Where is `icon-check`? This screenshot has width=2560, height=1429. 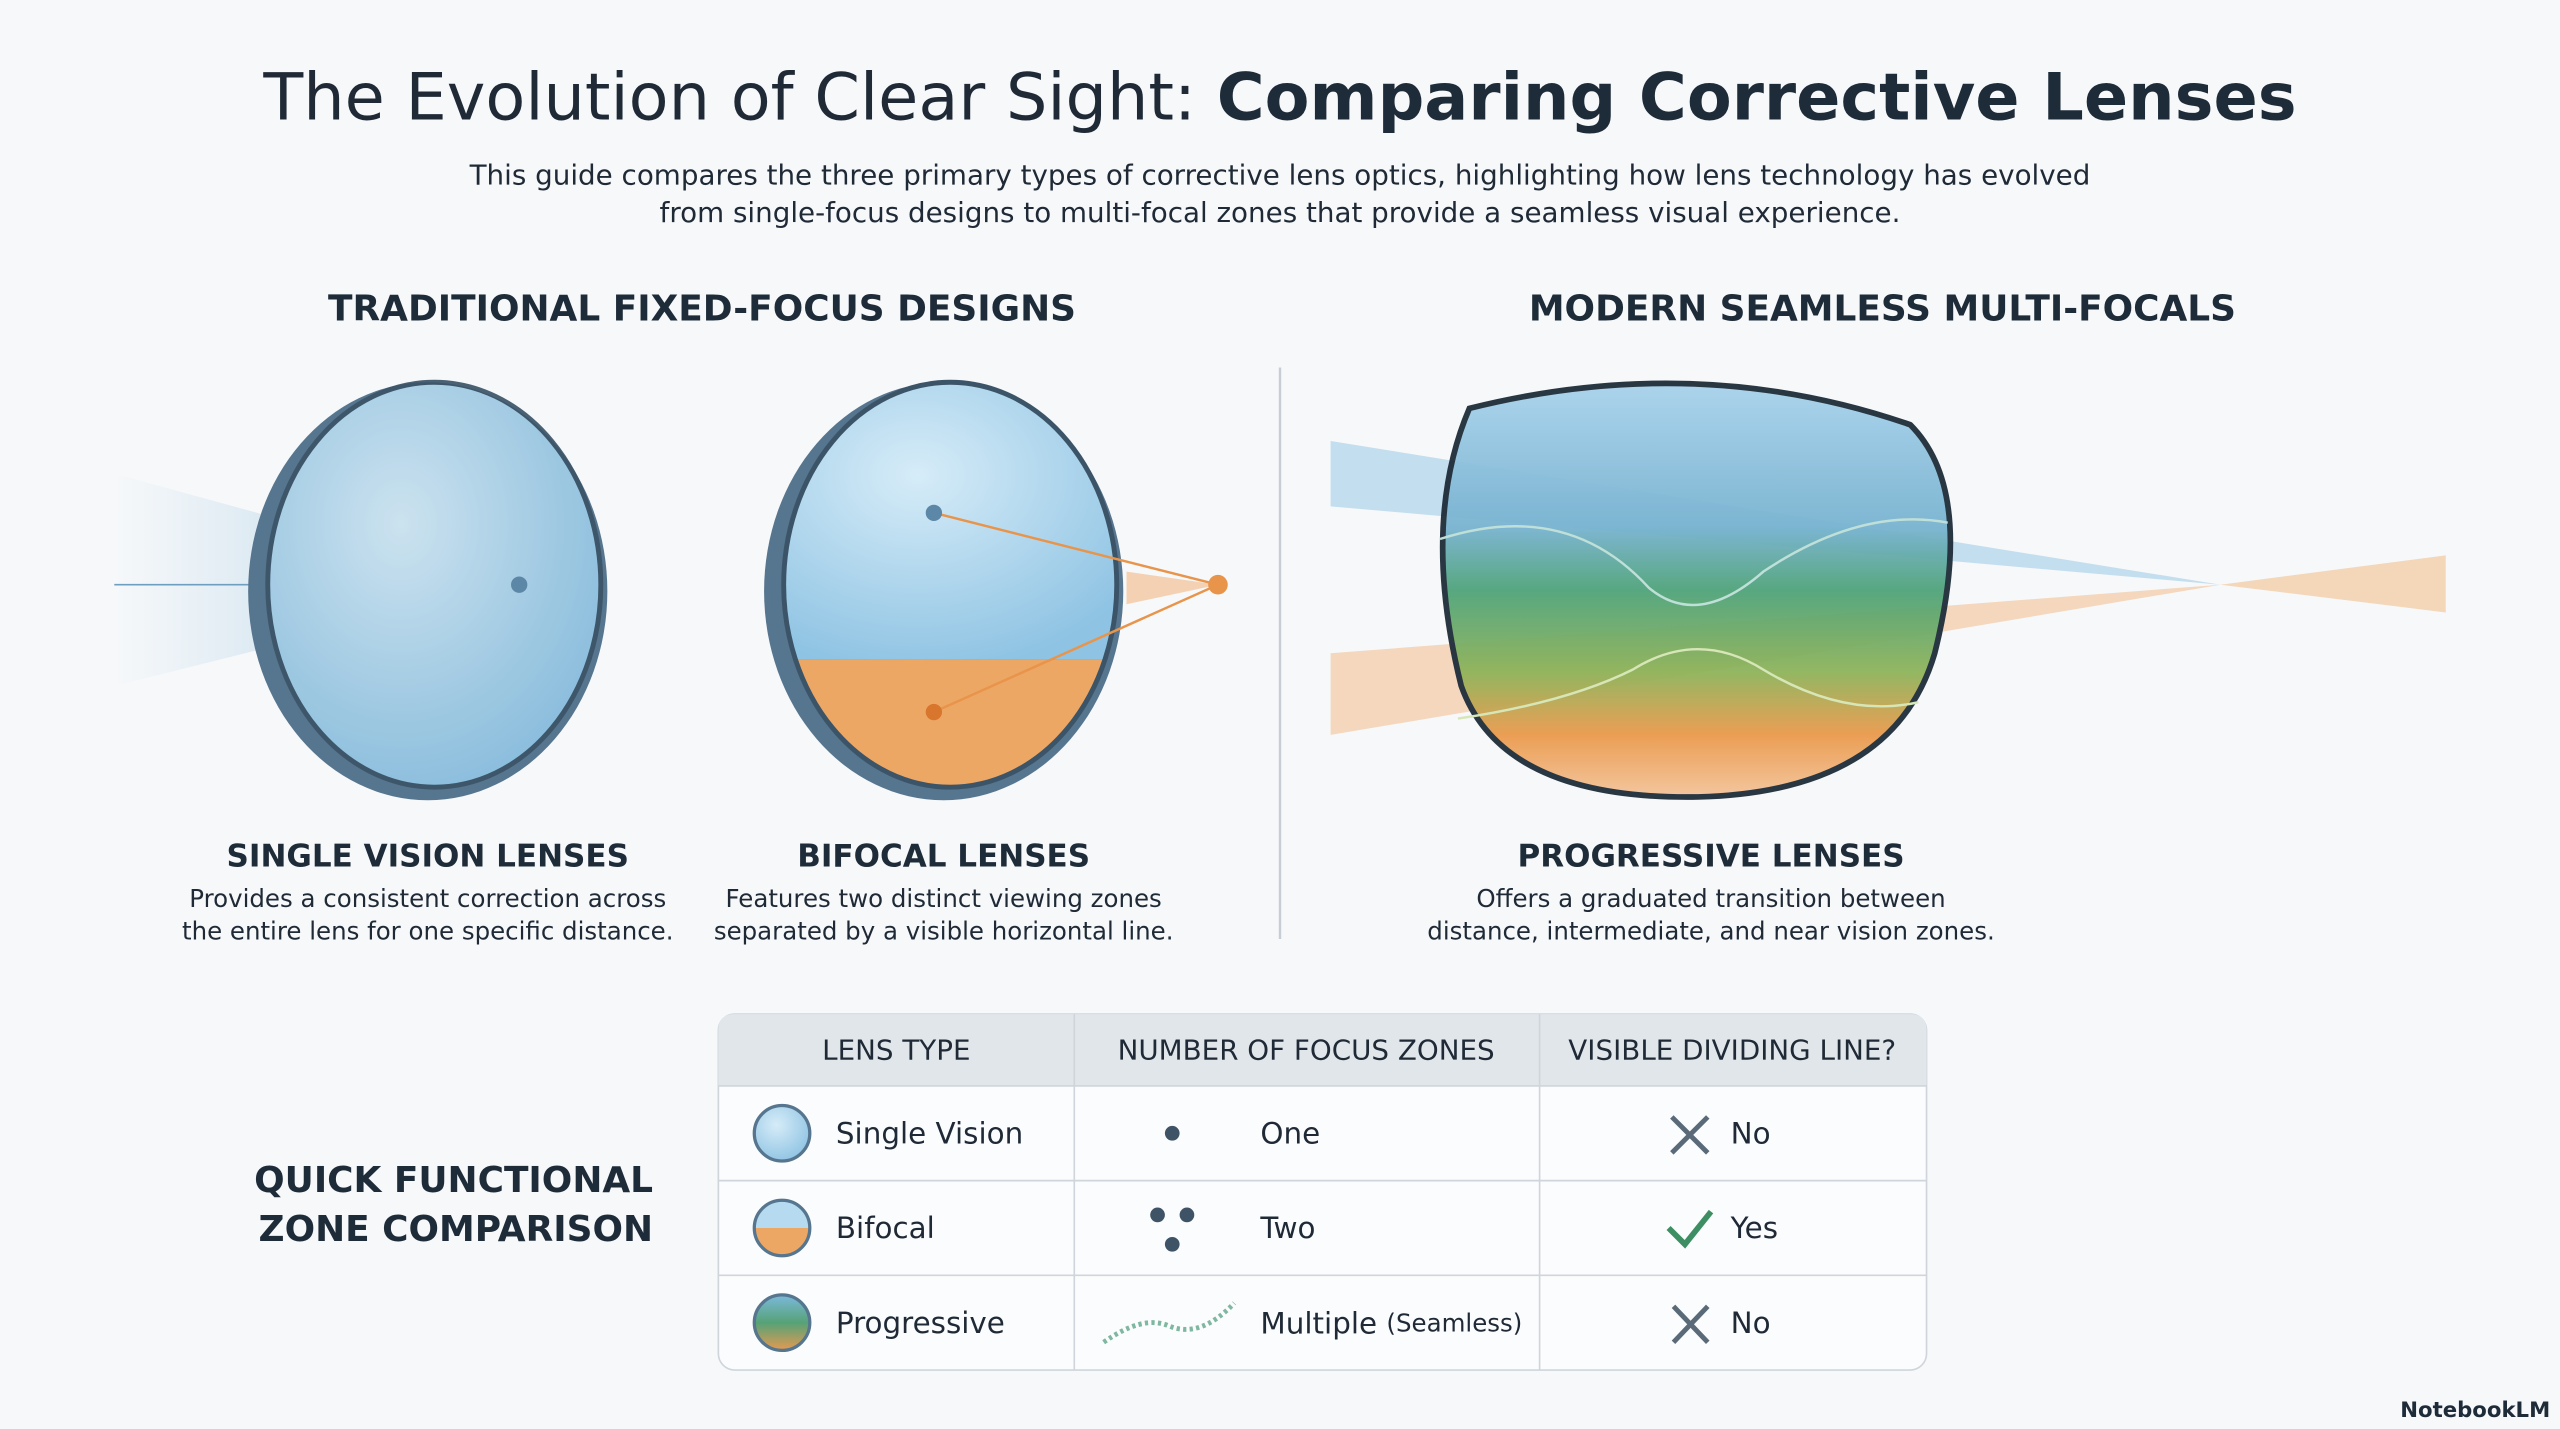 icon-check is located at coordinates (1690, 1229).